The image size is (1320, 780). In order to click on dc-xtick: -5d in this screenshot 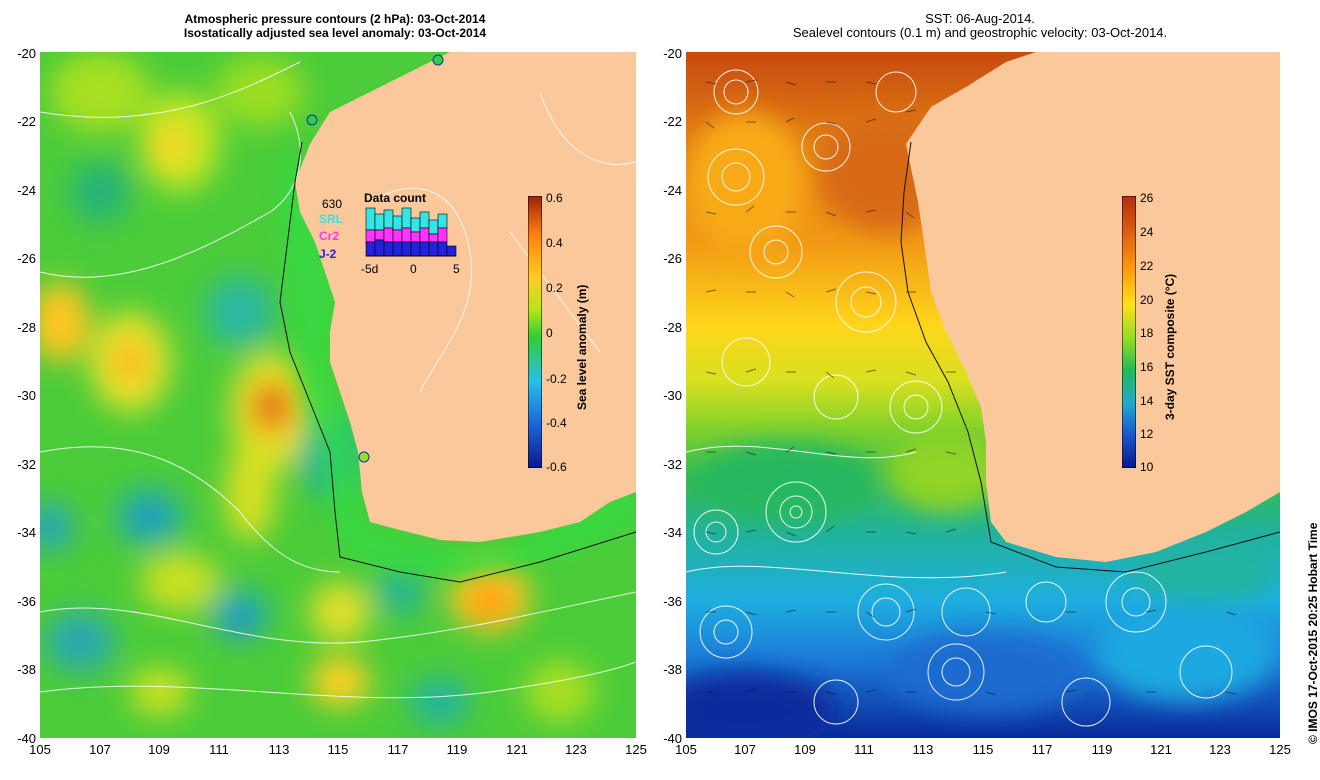, I will do `click(370, 269)`.